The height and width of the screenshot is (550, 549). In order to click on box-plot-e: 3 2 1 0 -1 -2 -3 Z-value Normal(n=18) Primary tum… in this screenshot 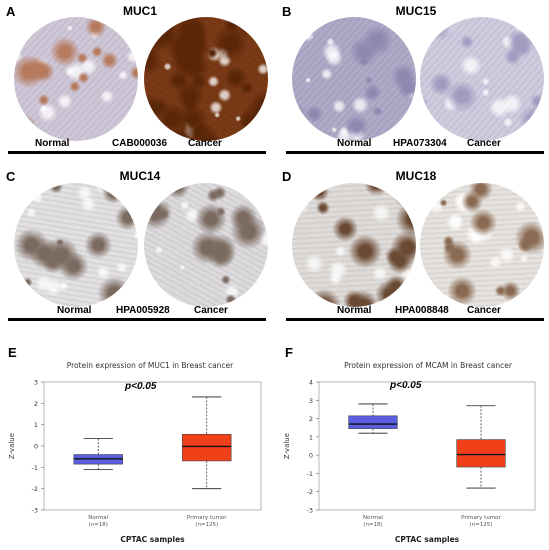, I will do `click(135, 461)`.